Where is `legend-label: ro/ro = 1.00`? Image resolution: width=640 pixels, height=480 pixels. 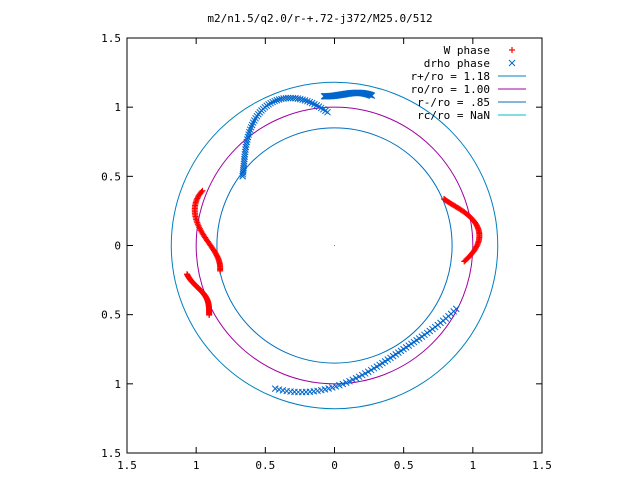 legend-label: ro/ro = 1.00 is located at coordinates (450, 89).